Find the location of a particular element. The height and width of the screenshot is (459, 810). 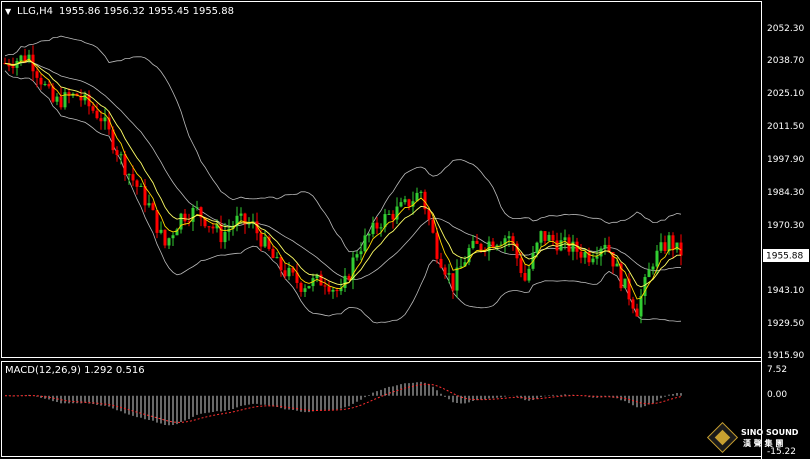

price-tick: 1929.50 is located at coordinates (785, 324).